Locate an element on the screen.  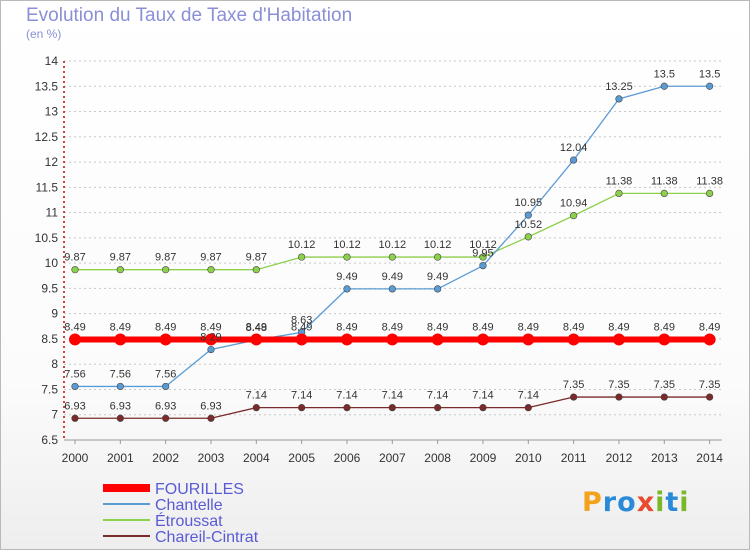
data-label: 12.04 is located at coordinates (574, 148).